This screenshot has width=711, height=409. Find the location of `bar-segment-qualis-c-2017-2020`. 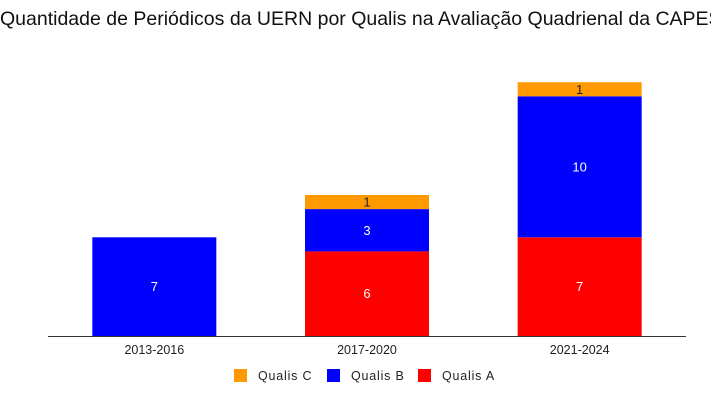

bar-segment-qualis-c-2017-2020 is located at coordinates (367, 202).